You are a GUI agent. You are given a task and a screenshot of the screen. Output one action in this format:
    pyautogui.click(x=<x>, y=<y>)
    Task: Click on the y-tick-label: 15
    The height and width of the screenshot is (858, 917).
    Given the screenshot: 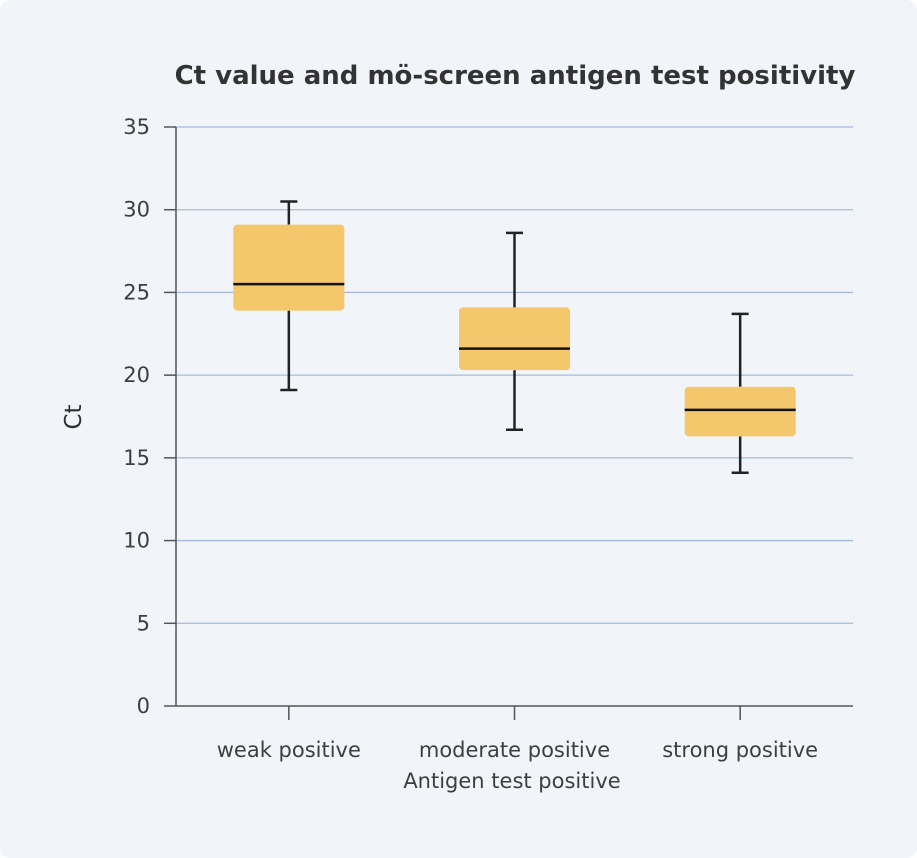 What is the action you would take?
    pyautogui.click(x=136, y=458)
    